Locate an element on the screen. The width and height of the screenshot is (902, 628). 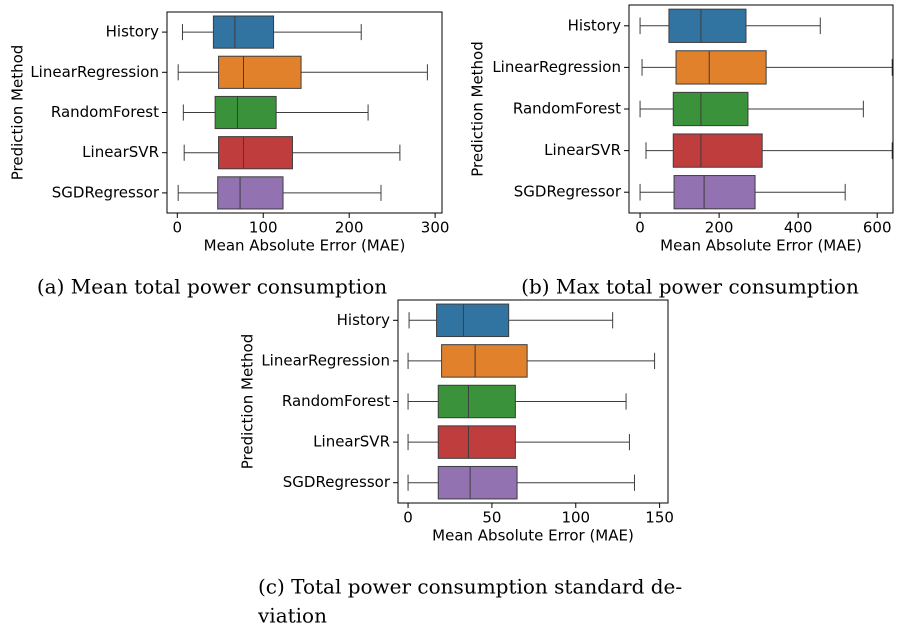
caption: (a) Mean total power consumption is located at coordinates (212, 287).